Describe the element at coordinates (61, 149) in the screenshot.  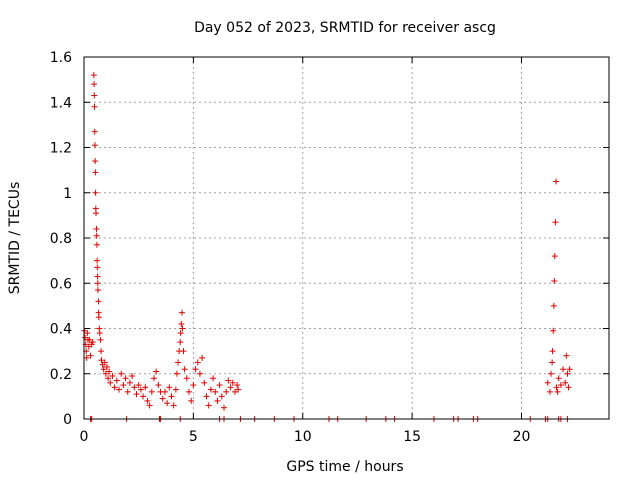
I see `y-tick-label: 1.2` at that location.